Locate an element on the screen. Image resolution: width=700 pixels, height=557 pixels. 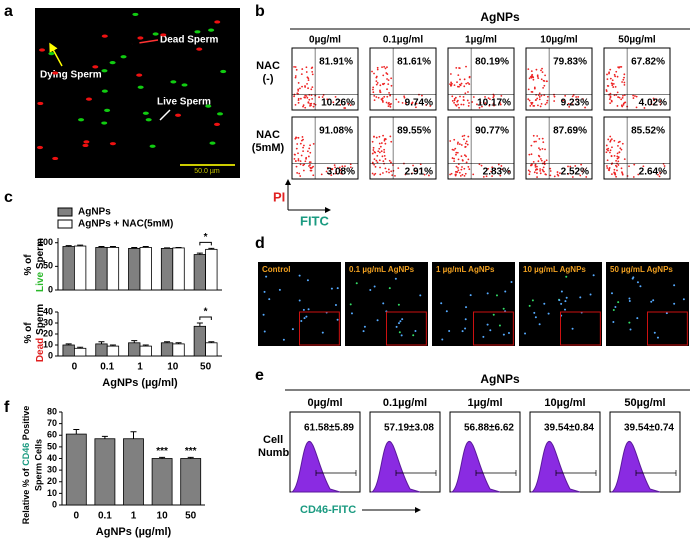
dot-plot is located at coordinates (403, 148).